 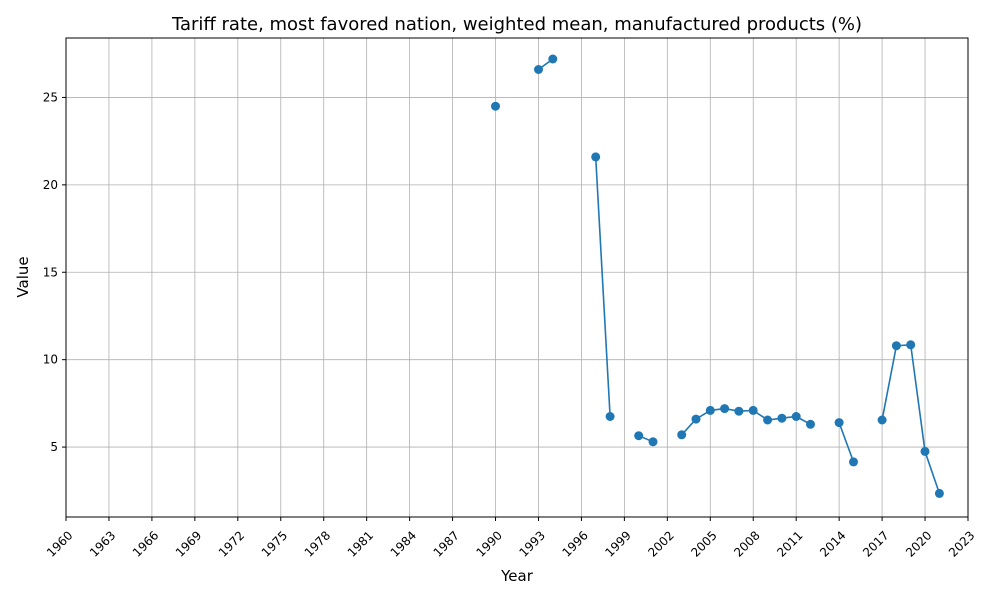 What do you see at coordinates (50, 185) in the screenshot?
I see `y-tick-label: 20` at bounding box center [50, 185].